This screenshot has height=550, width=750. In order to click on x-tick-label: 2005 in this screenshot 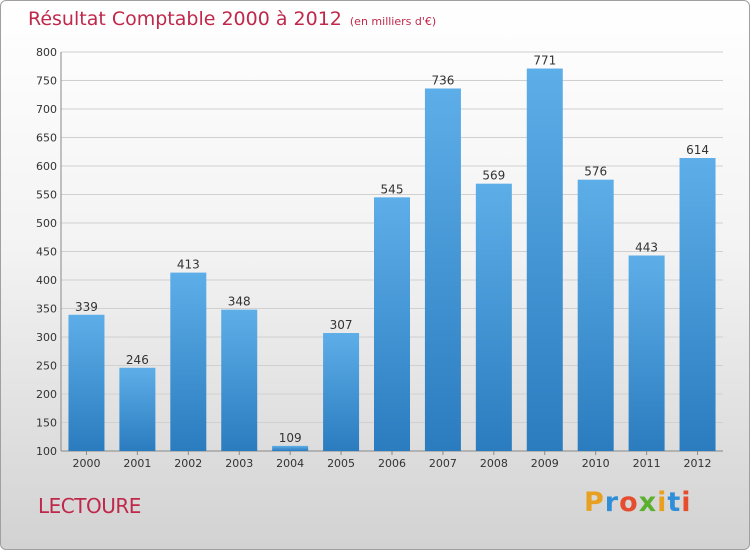, I will do `click(341, 463)`.